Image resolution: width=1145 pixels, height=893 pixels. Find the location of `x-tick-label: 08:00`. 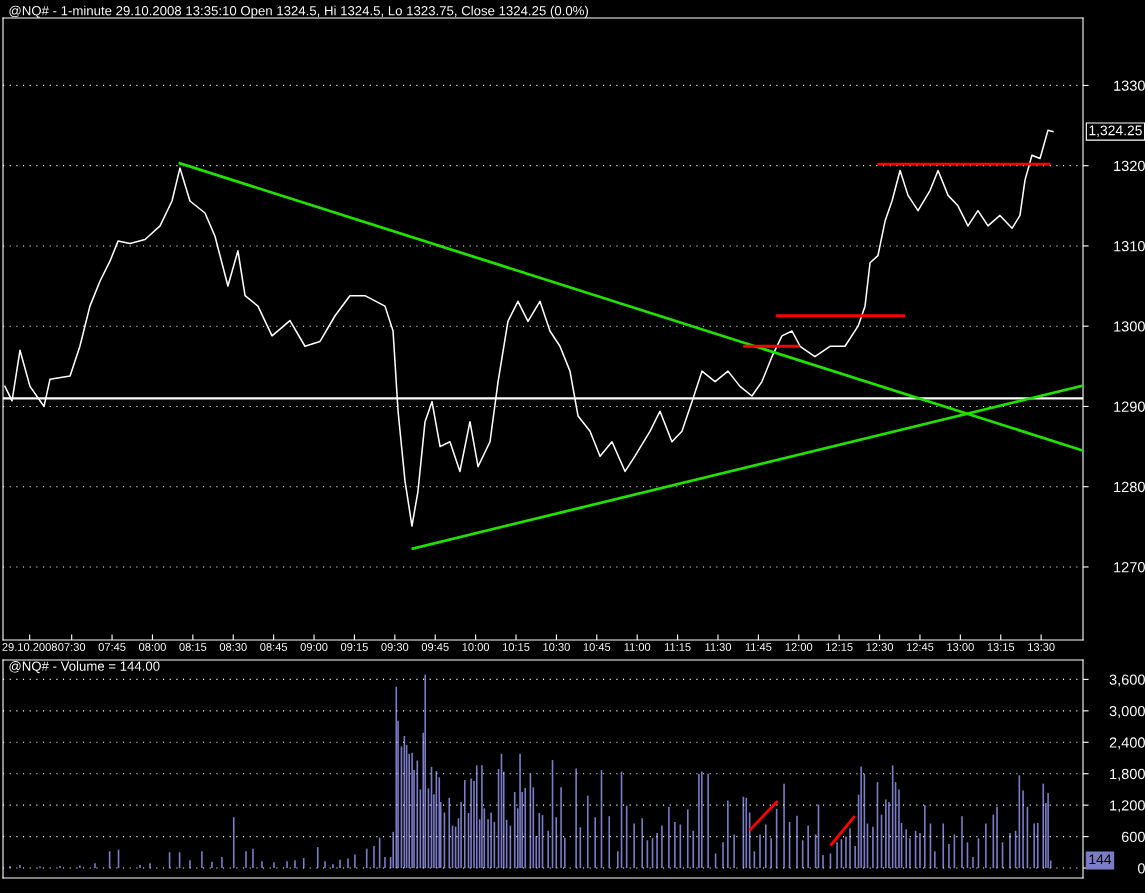

x-tick-label: 08:00 is located at coordinates (152, 647).